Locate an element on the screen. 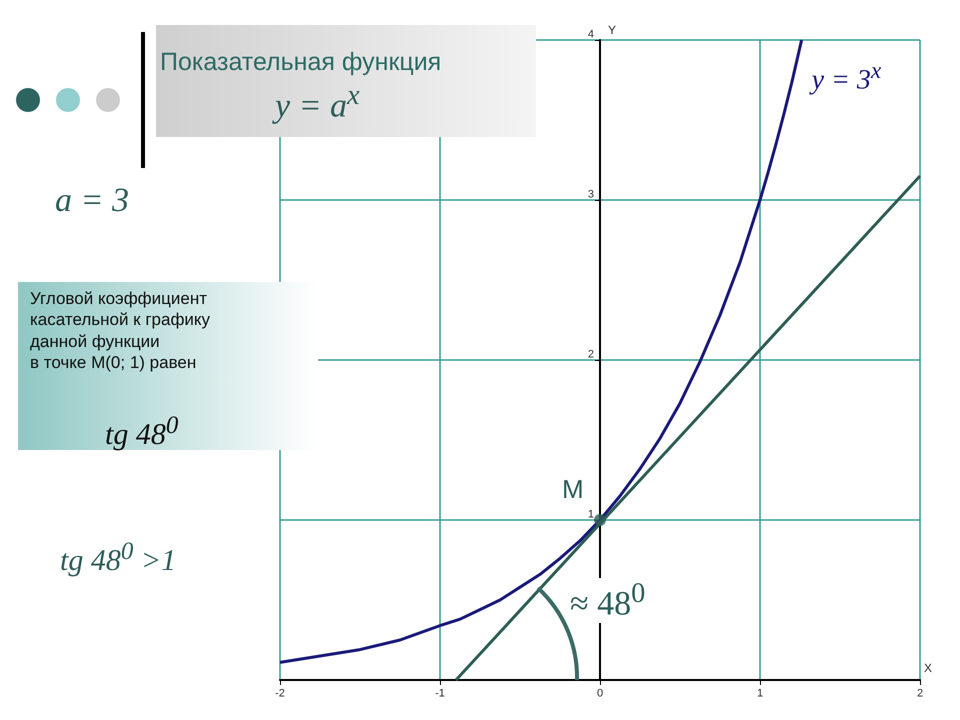 Image resolution: width=960 pixels, height=720 pixels. y-tick-label: 2 is located at coordinates (591, 354).